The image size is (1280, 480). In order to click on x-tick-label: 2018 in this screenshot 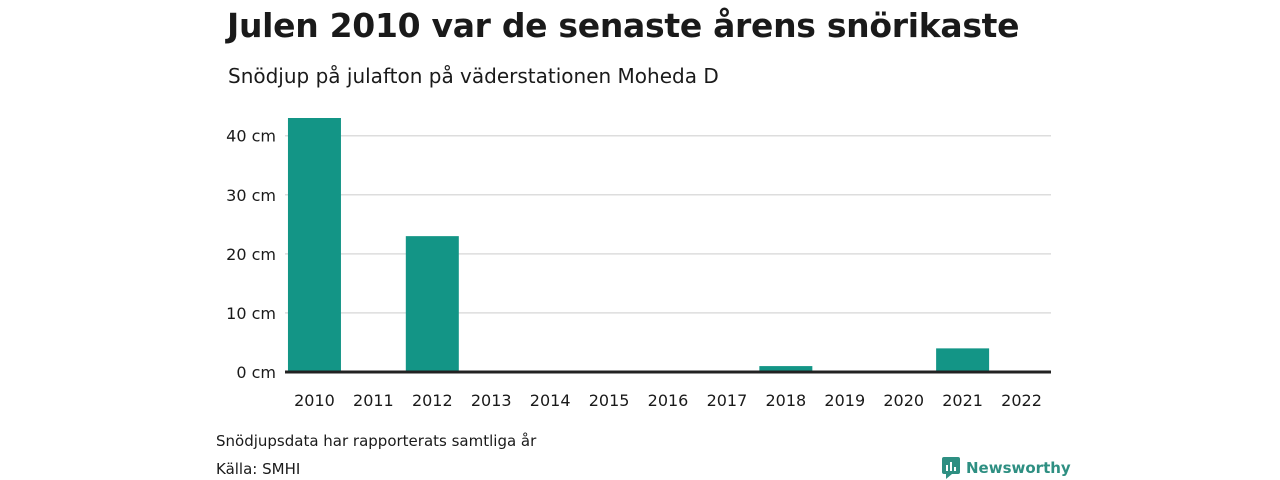, I will do `click(785, 400)`.